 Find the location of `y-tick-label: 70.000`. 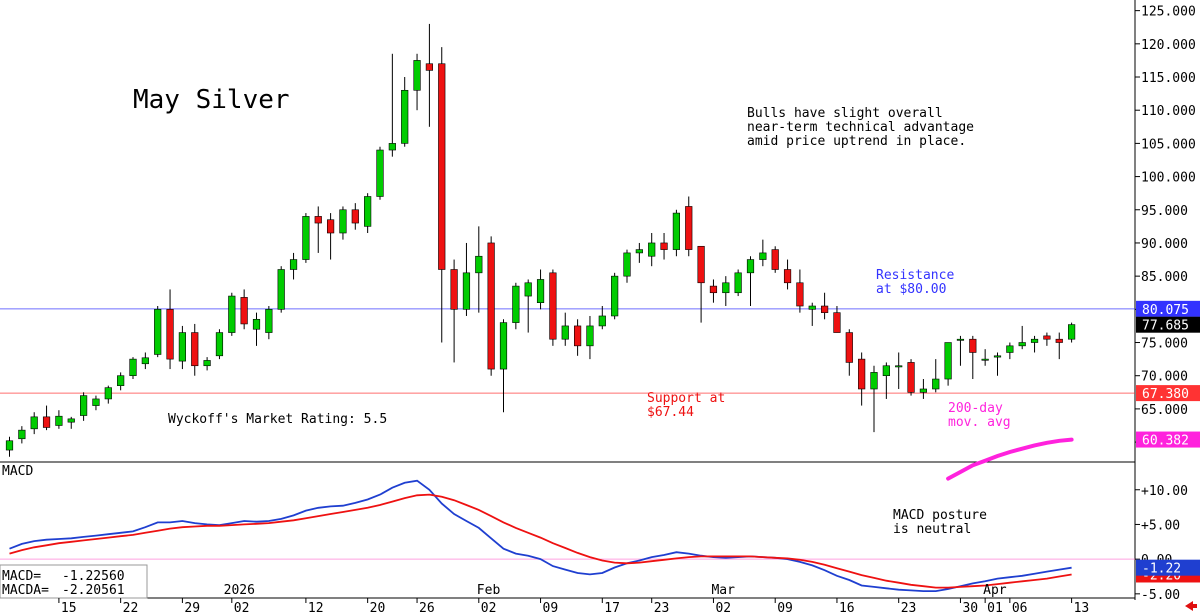

y-tick-label: 70.000 is located at coordinates (1164, 377).